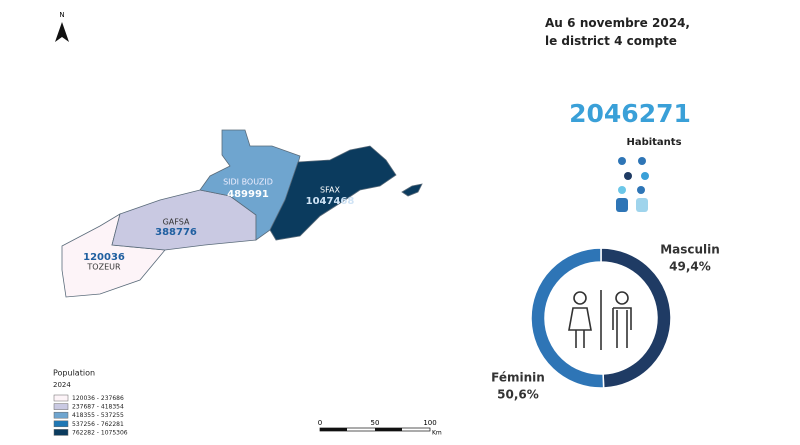 Image resolution: width=800 pixels, height=445 pixels. Describe the element at coordinates (632, 184) in the screenshot. I see `people-icon` at that location.